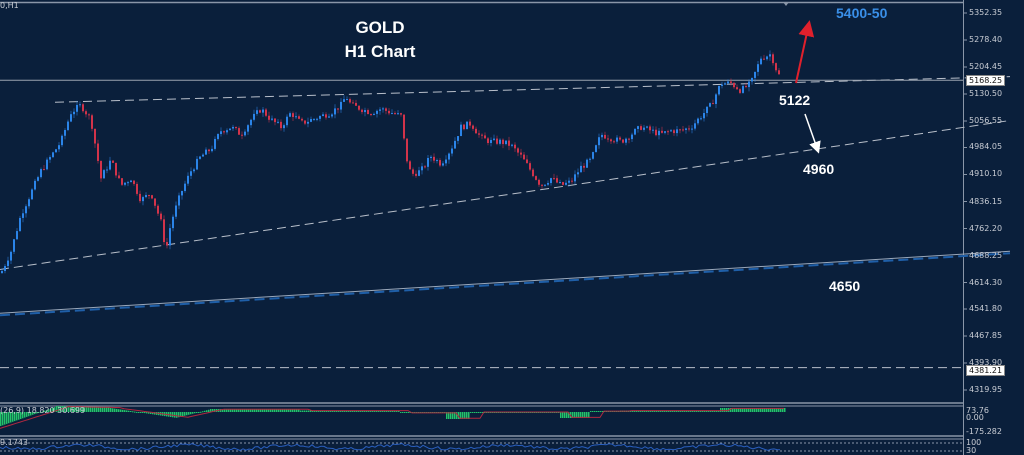 This screenshot has height=455, width=1024. I want to click on rsi-axis-100: 100, so click(974, 442).